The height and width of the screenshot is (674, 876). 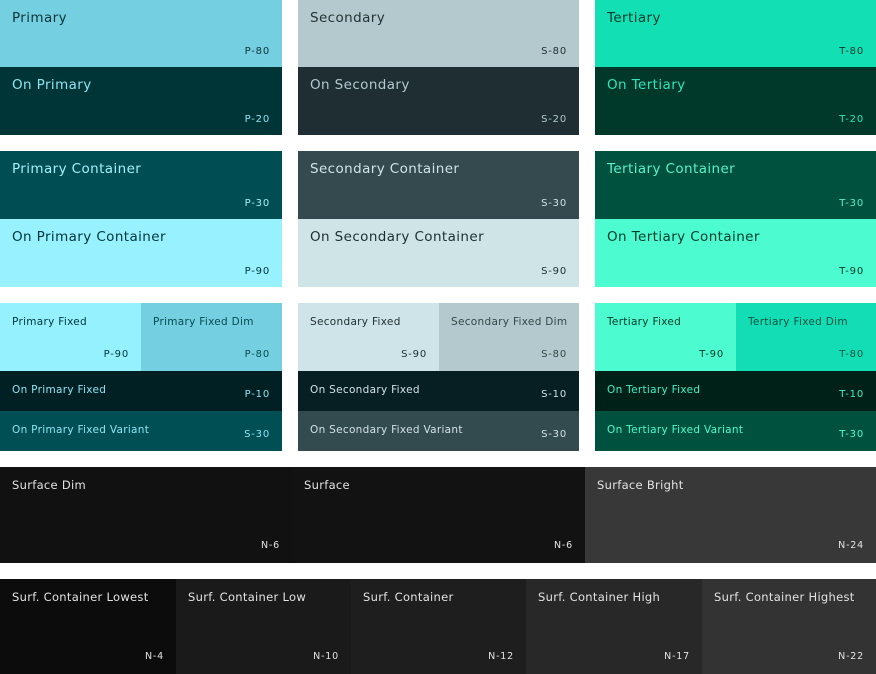 I want to click on swatch-label: Tertiary Fixed, so click(x=644, y=322).